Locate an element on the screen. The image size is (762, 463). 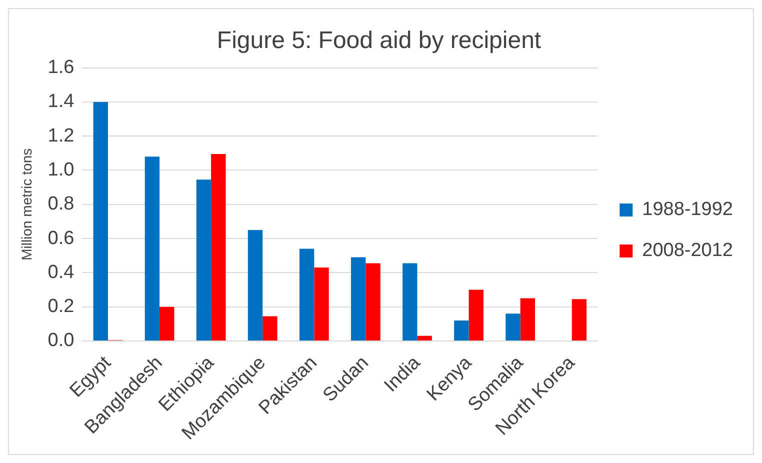
y-tick-label: 1.0 is located at coordinates (61, 169).